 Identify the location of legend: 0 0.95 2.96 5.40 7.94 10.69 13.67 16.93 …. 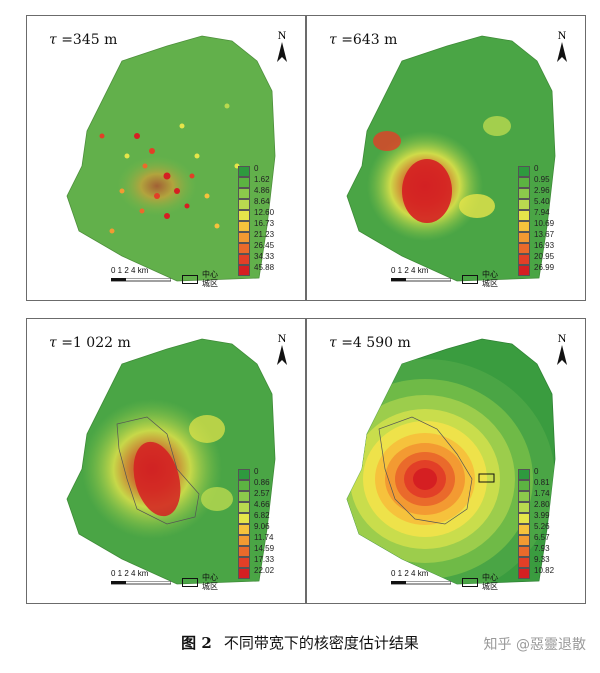
(546, 220).